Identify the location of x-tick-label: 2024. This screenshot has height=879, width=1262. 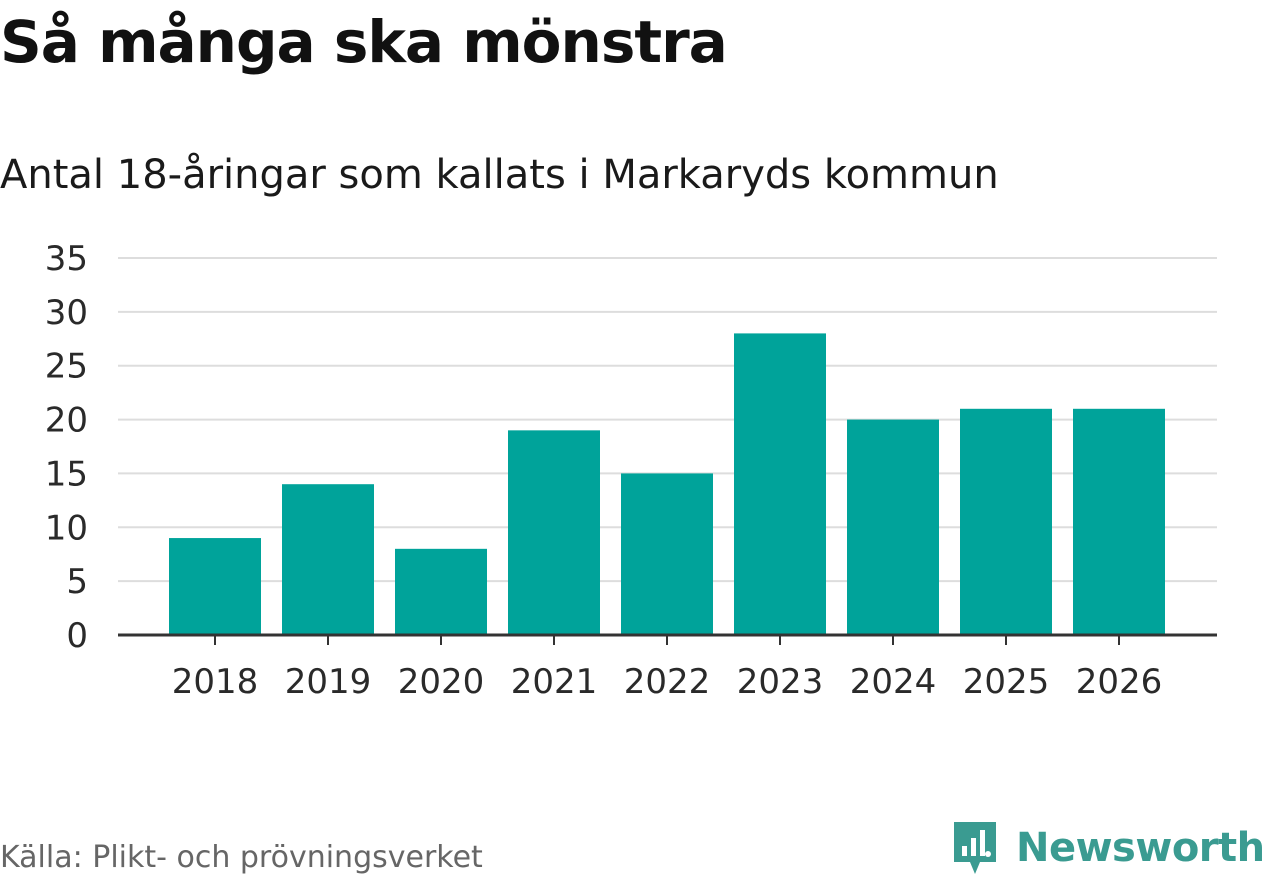
(893, 682).